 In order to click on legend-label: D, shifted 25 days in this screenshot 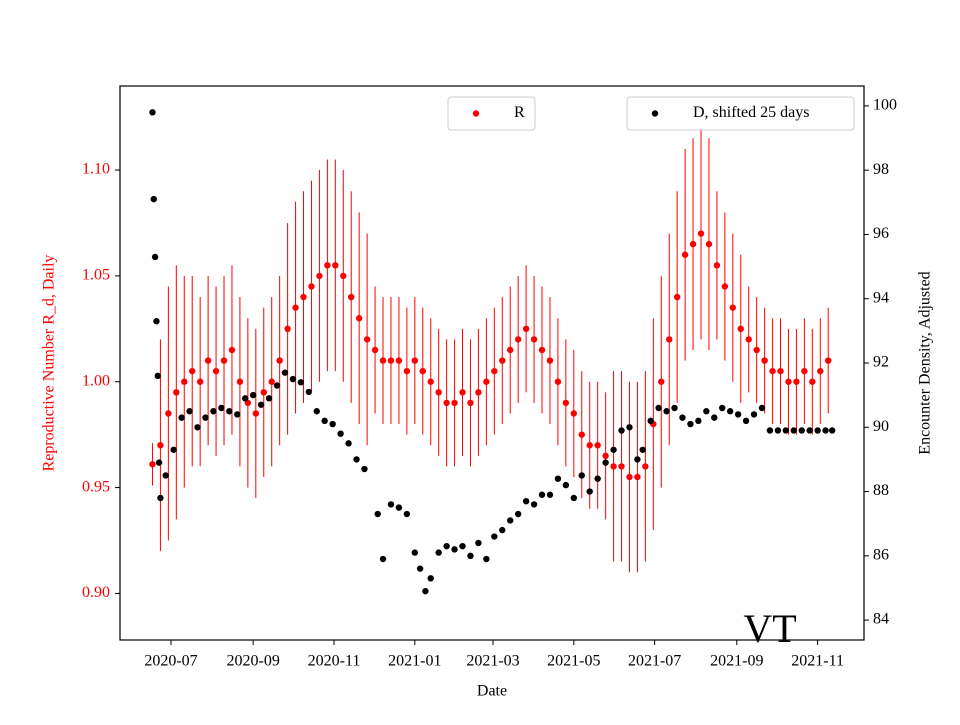, I will do `click(751, 112)`.